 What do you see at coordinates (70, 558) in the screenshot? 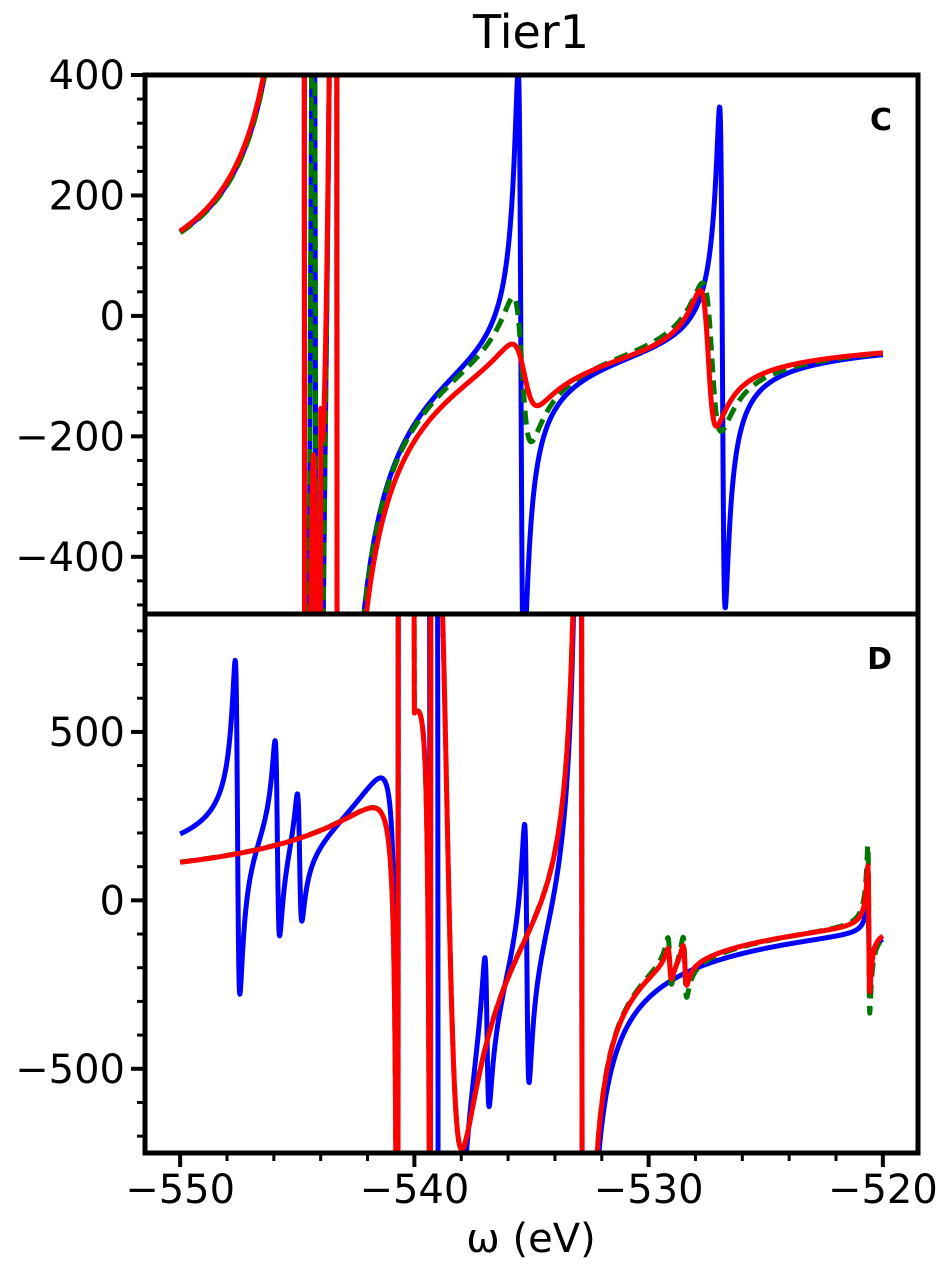
I see `y-tick-label: −400` at bounding box center [70, 558].